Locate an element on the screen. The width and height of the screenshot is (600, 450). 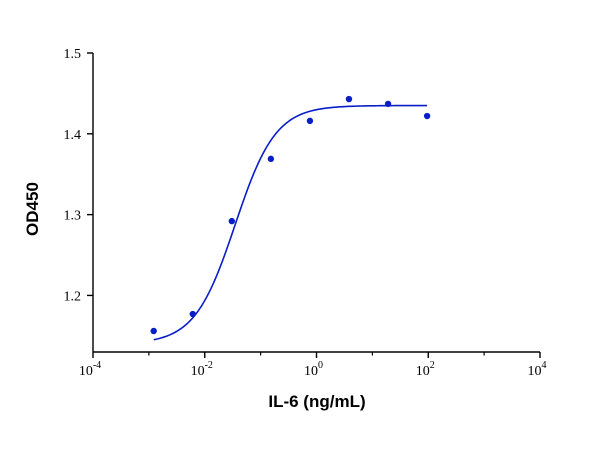
y-tick-label: 1.2 is located at coordinates (73, 296).